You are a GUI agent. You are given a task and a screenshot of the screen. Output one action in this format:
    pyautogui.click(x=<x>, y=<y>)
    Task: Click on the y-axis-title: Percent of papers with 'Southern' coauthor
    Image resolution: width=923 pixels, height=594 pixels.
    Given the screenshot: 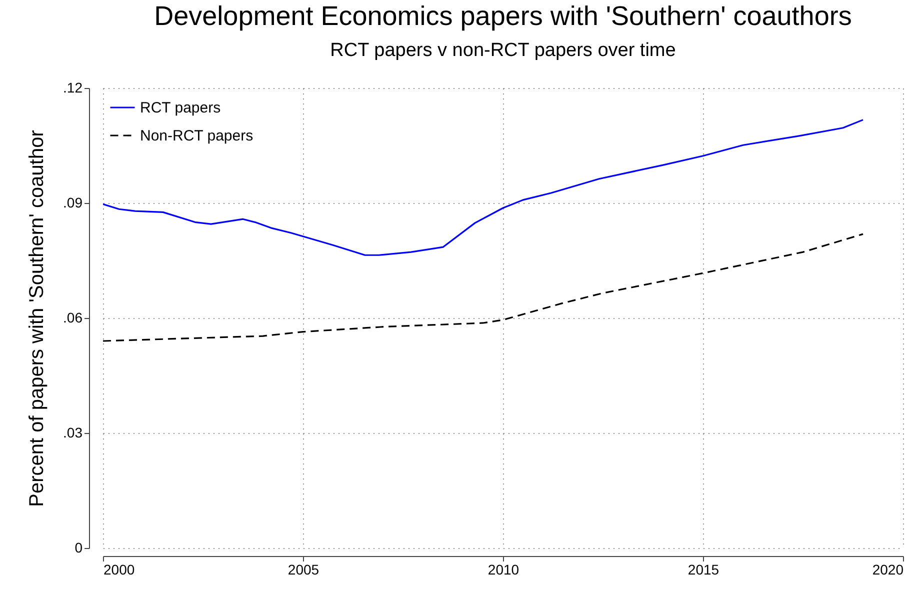 What is the action you would take?
    pyautogui.click(x=37, y=318)
    